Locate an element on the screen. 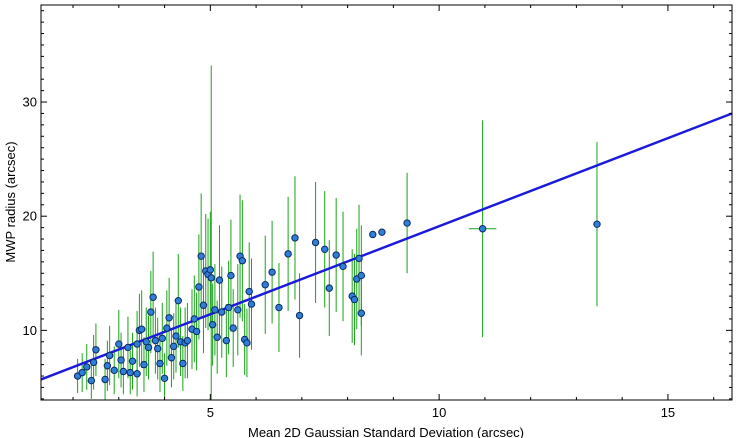 The width and height of the screenshot is (740, 438). x-tick-label: 5 is located at coordinates (210, 412).